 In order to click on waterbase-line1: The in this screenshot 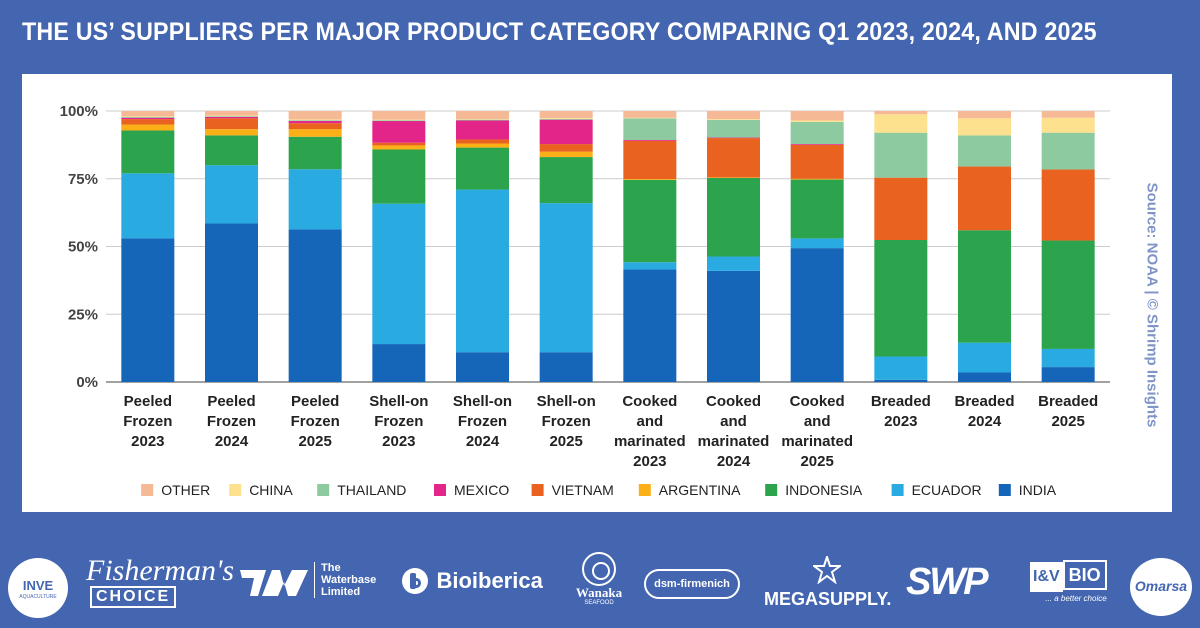, I will do `click(331, 568)`.